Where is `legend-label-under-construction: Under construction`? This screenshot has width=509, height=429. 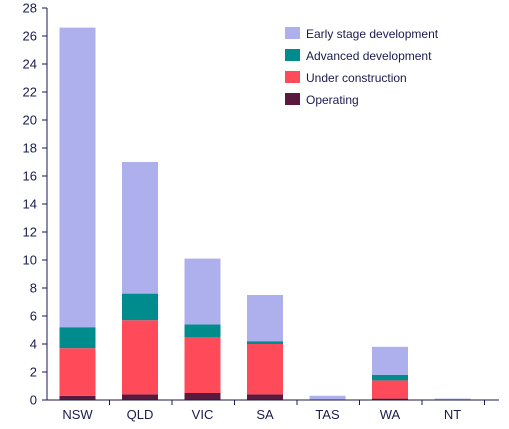 legend-label-under-construction: Under construction is located at coordinates (356, 78).